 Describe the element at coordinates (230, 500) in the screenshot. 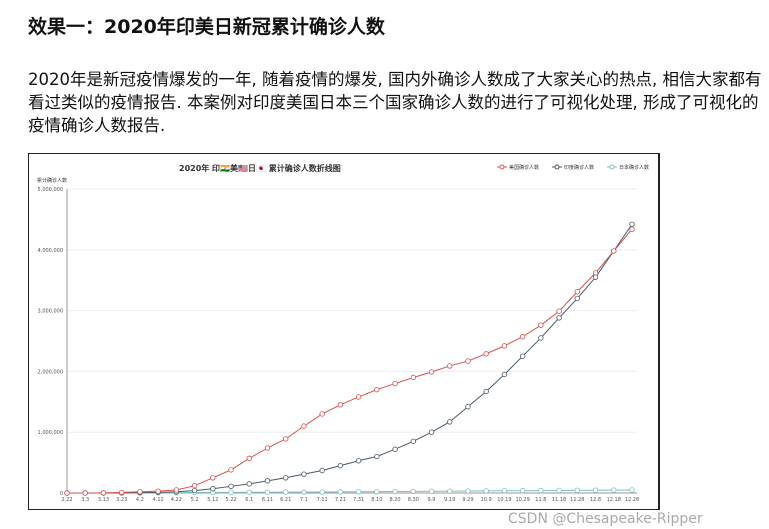

I see `x-tick-label: 5.22` at that location.